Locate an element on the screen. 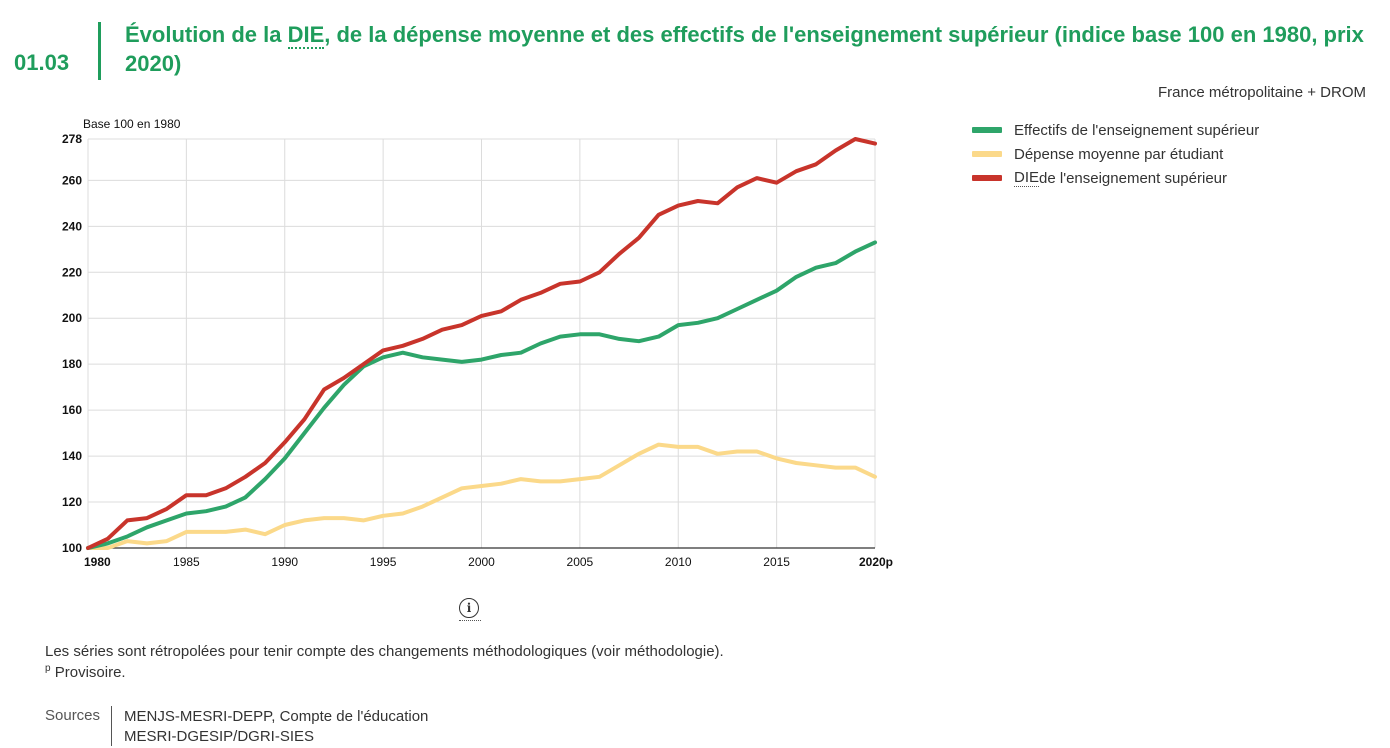  y-tick-label: 220 is located at coordinates (72, 272).